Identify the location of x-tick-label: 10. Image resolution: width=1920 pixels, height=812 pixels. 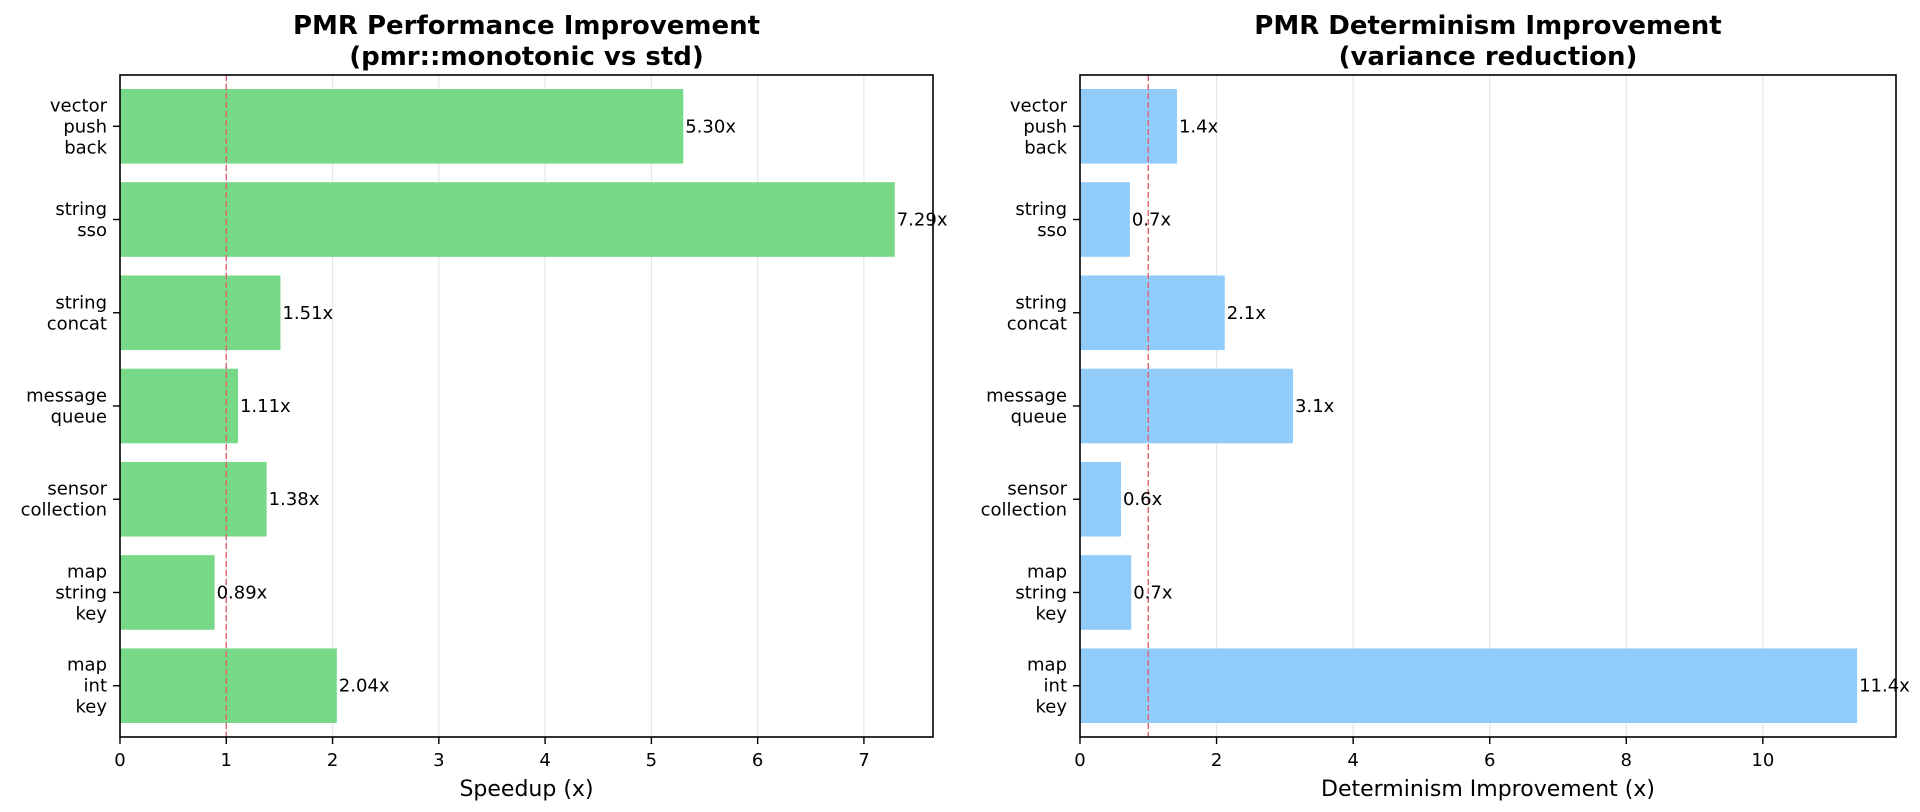
(1762, 760).